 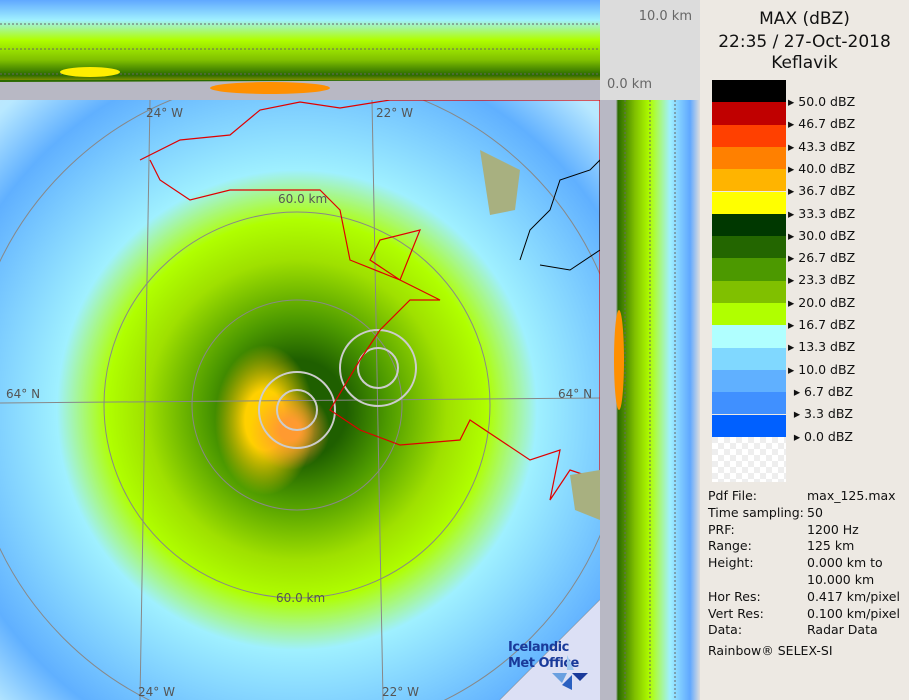 What do you see at coordinates (822, 191) in the screenshot?
I see `legend-label: ▸ 36.7 dBZ` at bounding box center [822, 191].